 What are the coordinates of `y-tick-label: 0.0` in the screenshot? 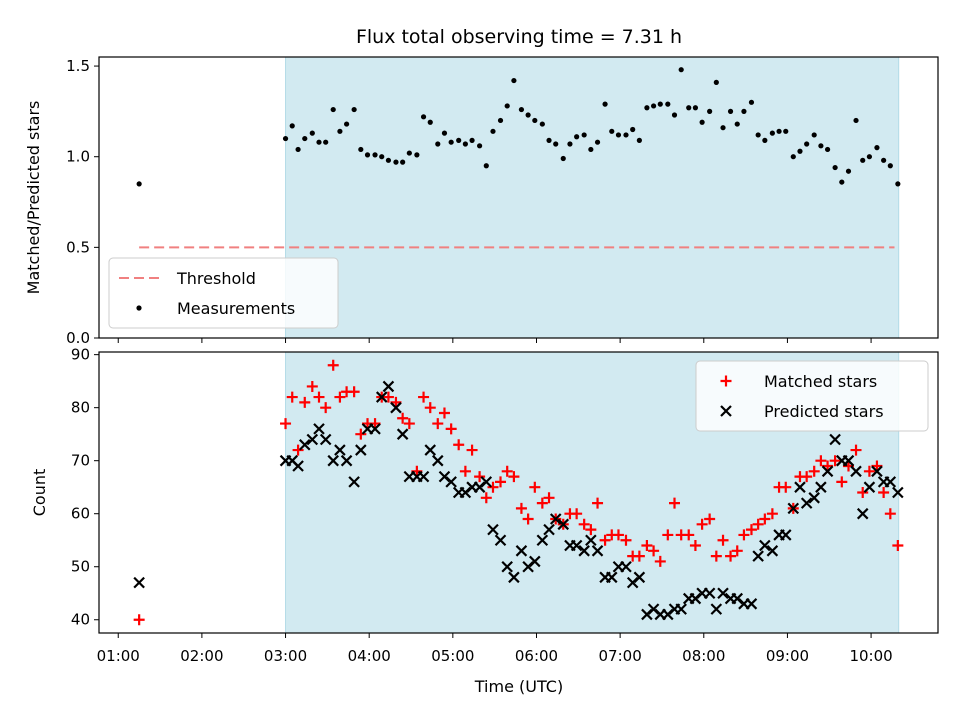 It's located at (78, 338).